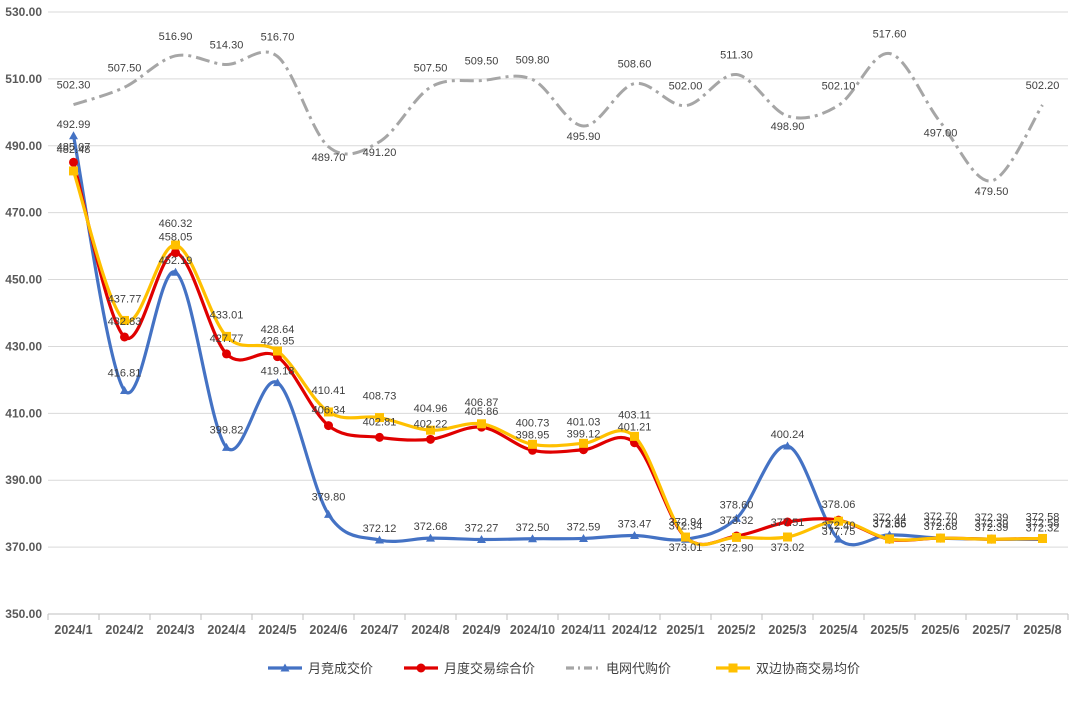  Describe the element at coordinates (737, 521) in the screenshot. I see `series-1-data-label: 373.32` at that location.